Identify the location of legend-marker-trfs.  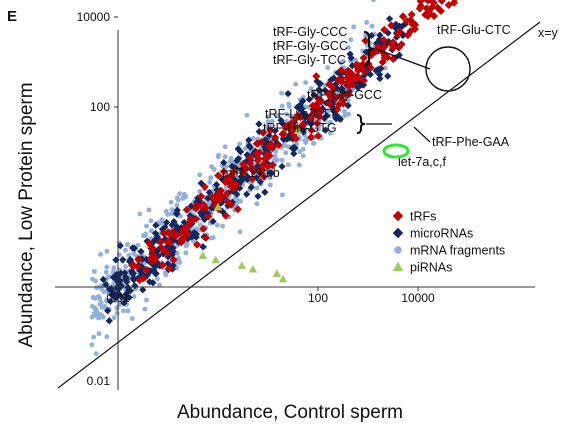
(398, 216).